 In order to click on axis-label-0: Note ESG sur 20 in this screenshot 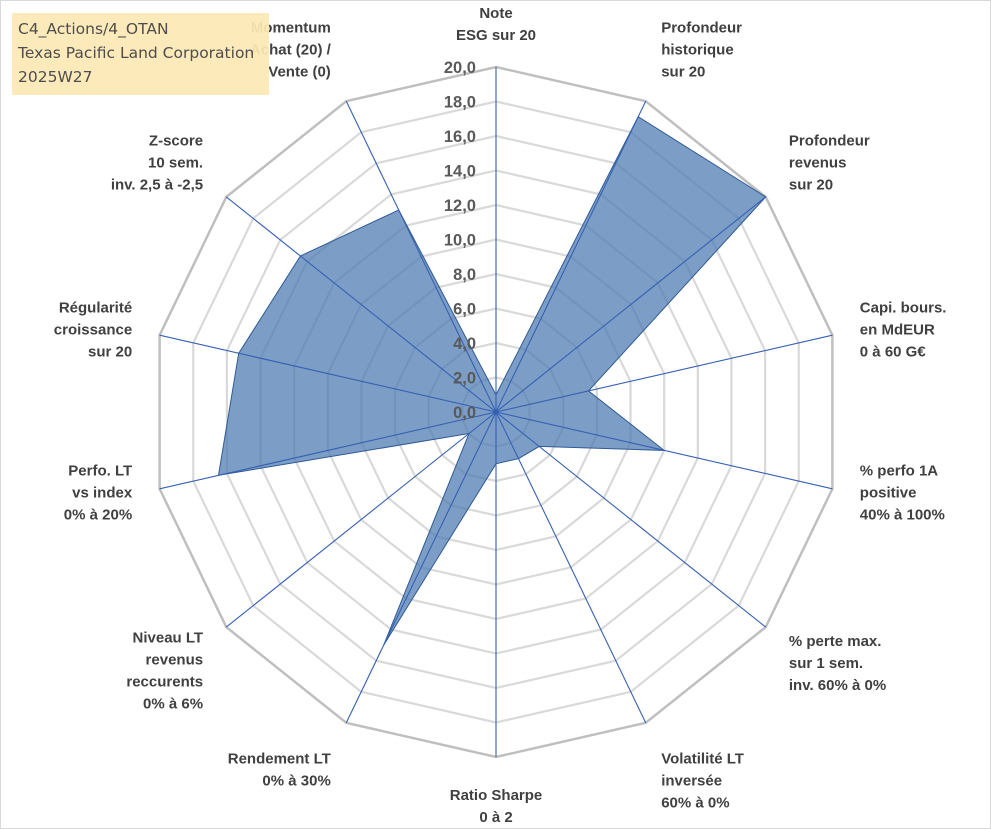, I will do `click(496, 24)`.